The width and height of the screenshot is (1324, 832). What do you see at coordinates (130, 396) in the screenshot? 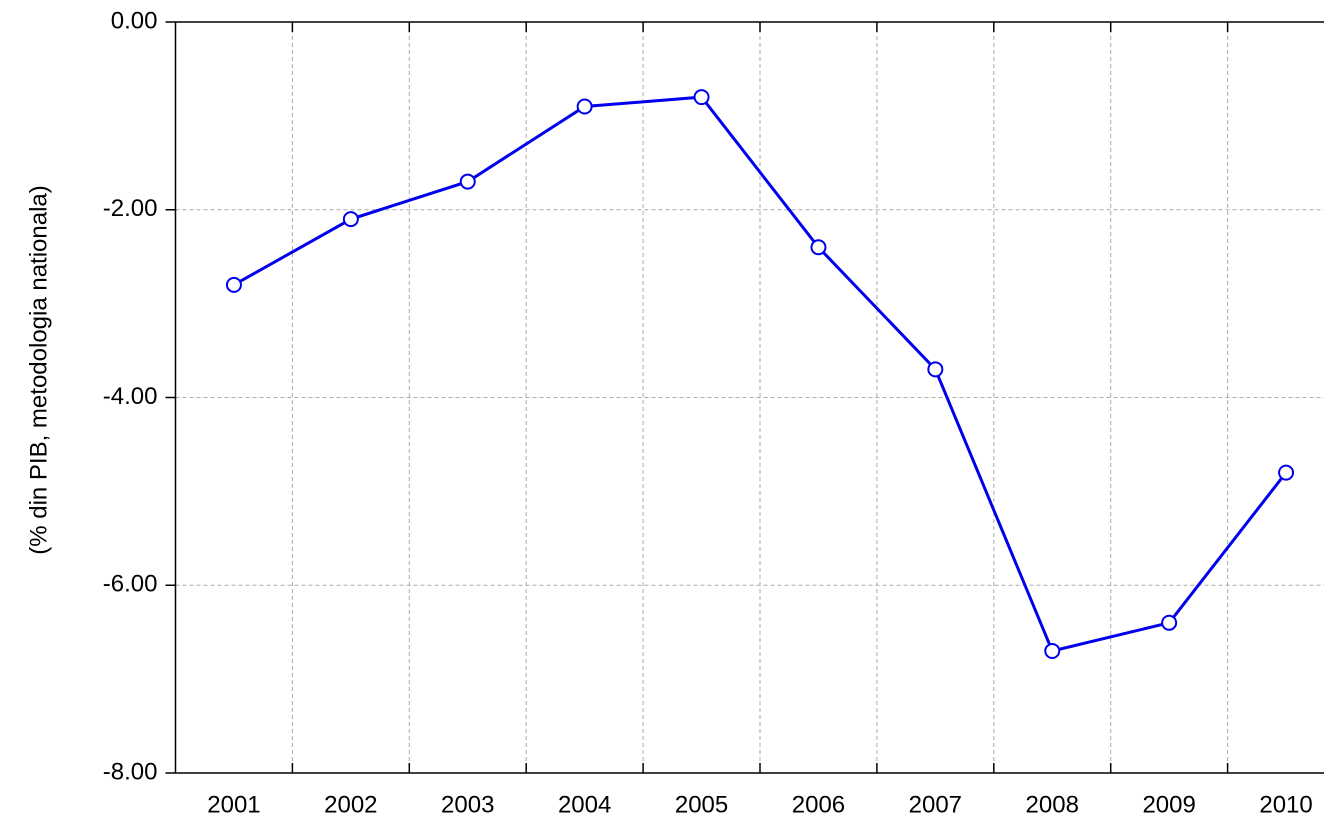
I see `y-tick-label: -4.00` at bounding box center [130, 396].